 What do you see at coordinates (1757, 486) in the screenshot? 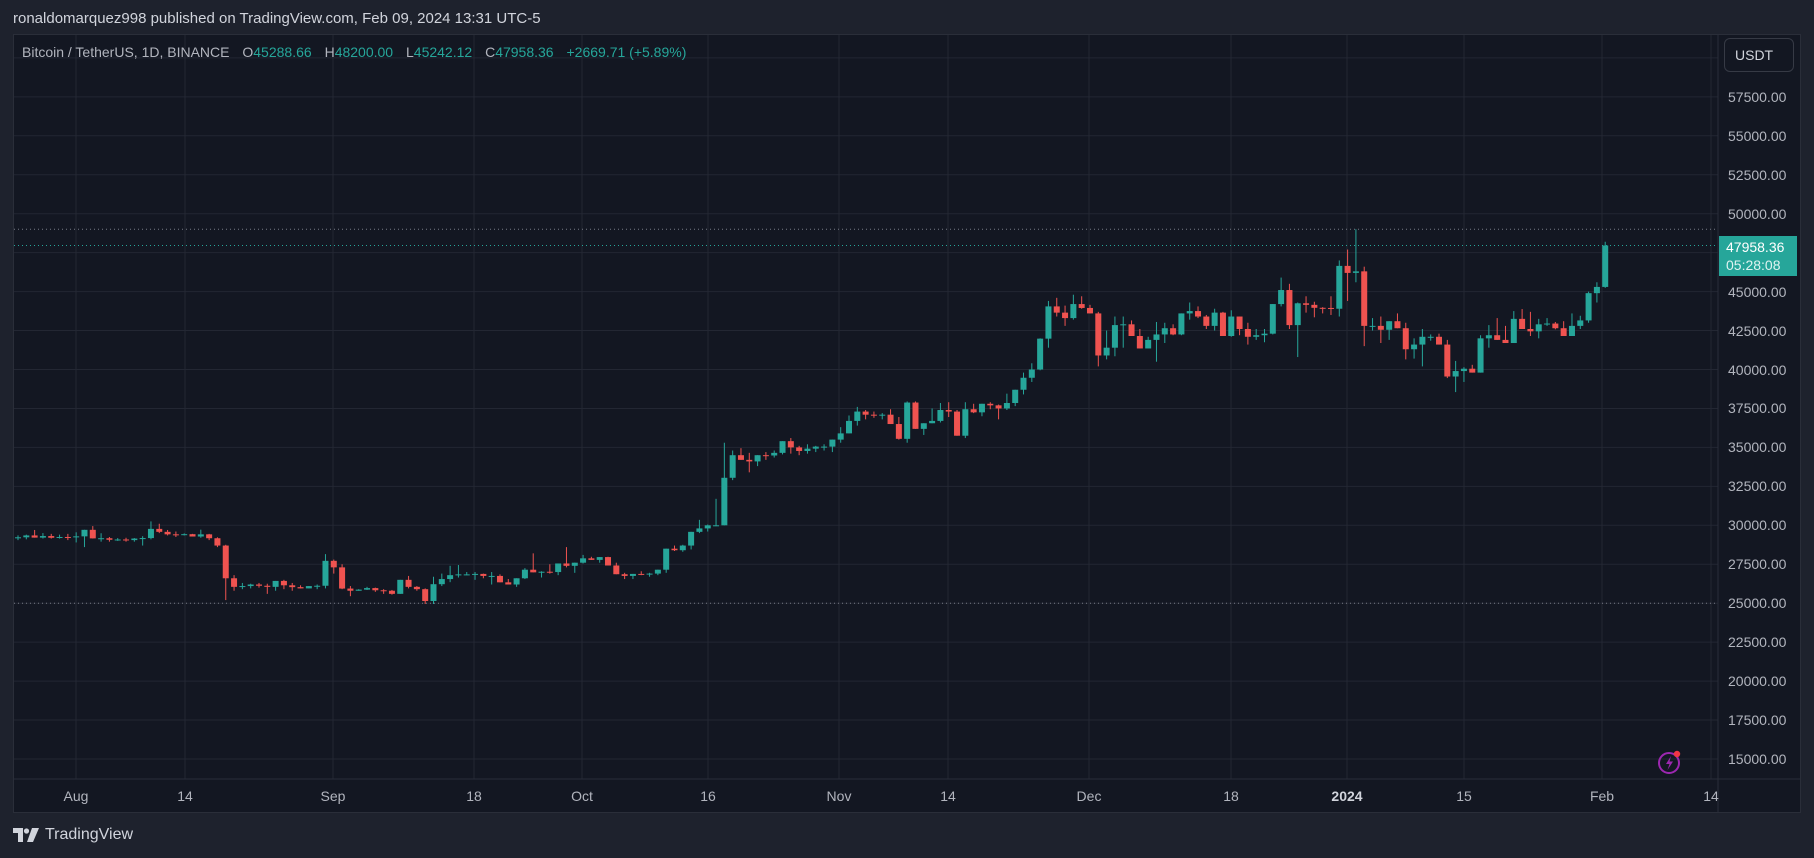
I see `price-tick-label: 32500.00` at bounding box center [1757, 486].